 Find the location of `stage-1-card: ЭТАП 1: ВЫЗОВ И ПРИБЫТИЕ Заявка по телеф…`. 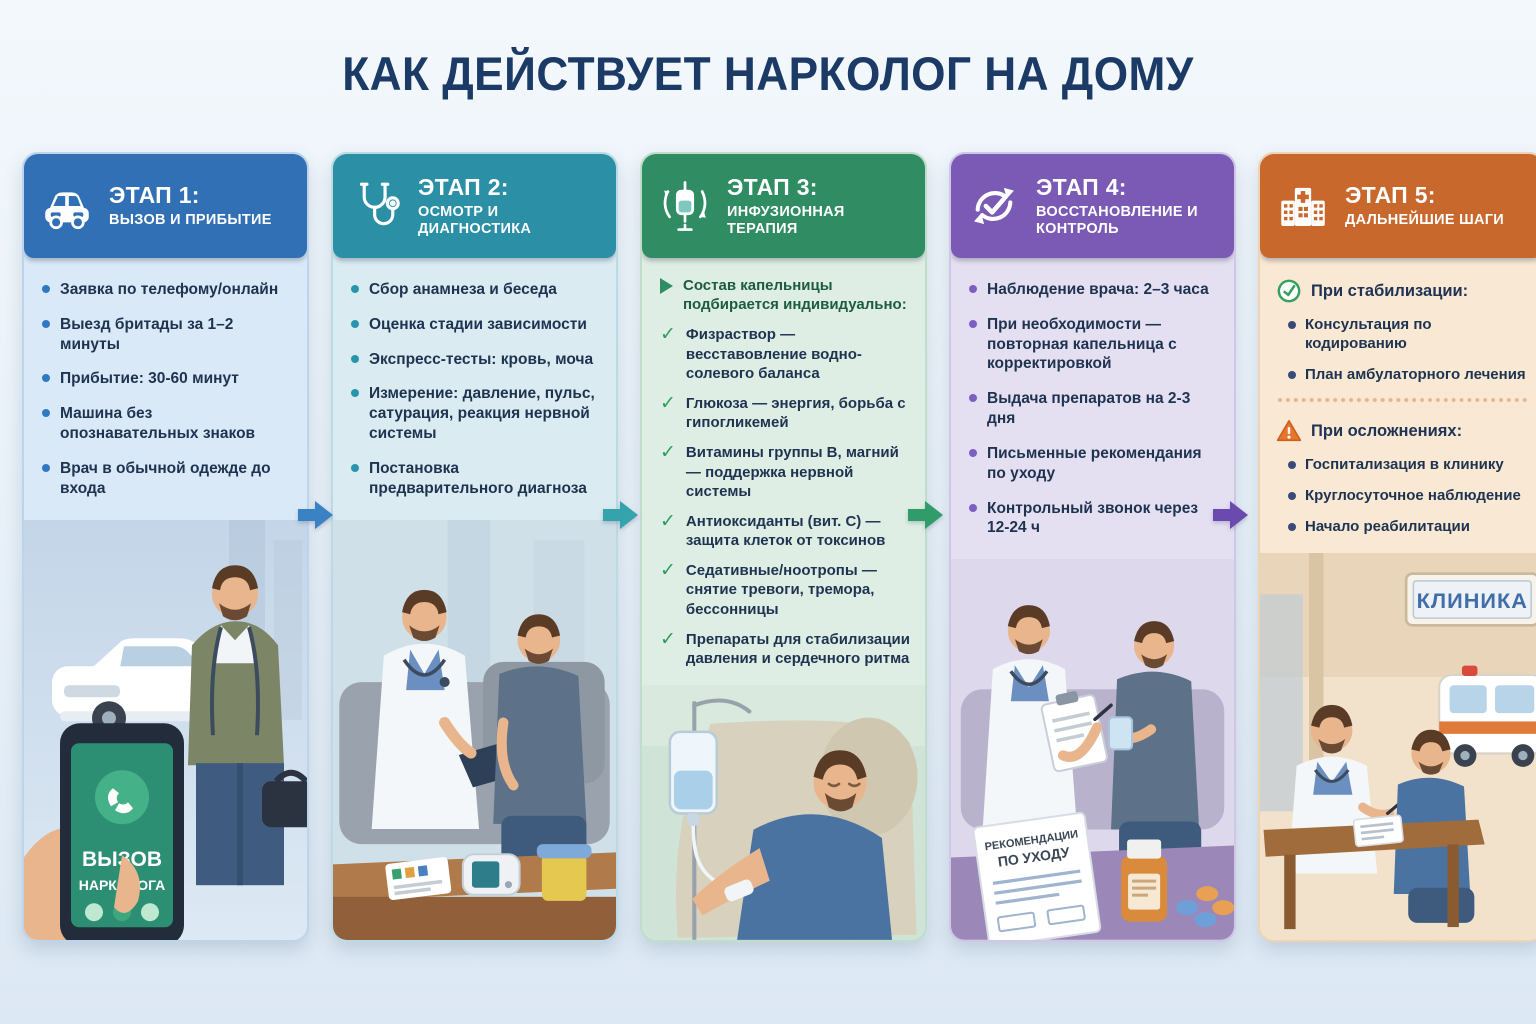

stage-1-card: ЭТАП 1: ВЫЗОВ И ПРИБЫТИЕ Заявка по телеф… is located at coordinates (165, 547).